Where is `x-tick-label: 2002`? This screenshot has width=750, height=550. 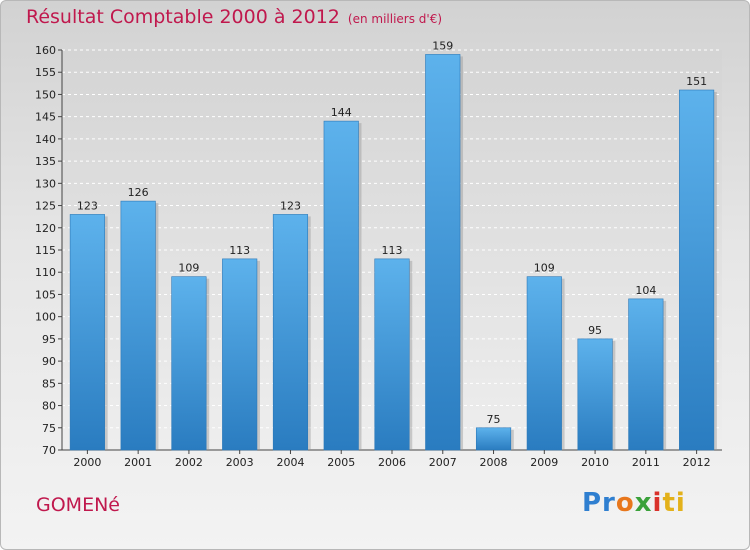
x-tick-label: 2002 is located at coordinates (189, 462).